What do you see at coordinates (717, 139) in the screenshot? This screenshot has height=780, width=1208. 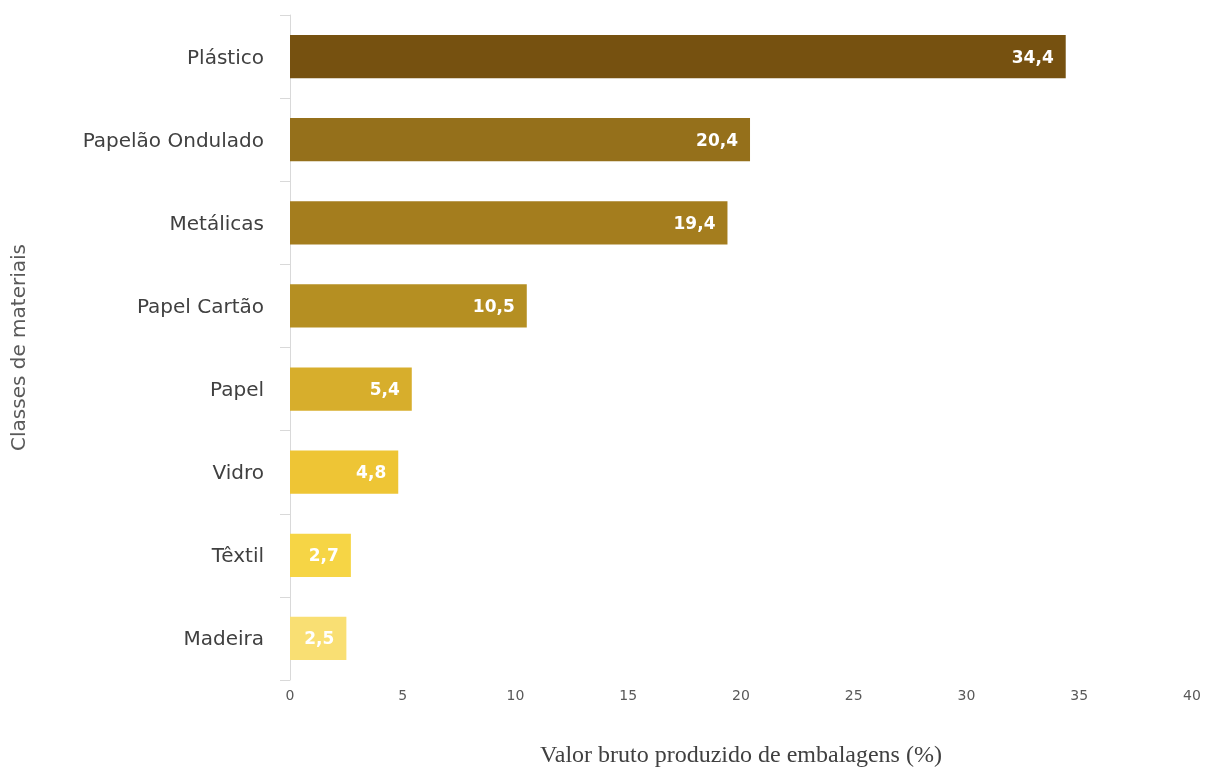 I see `data-label: 20,4` at bounding box center [717, 139].